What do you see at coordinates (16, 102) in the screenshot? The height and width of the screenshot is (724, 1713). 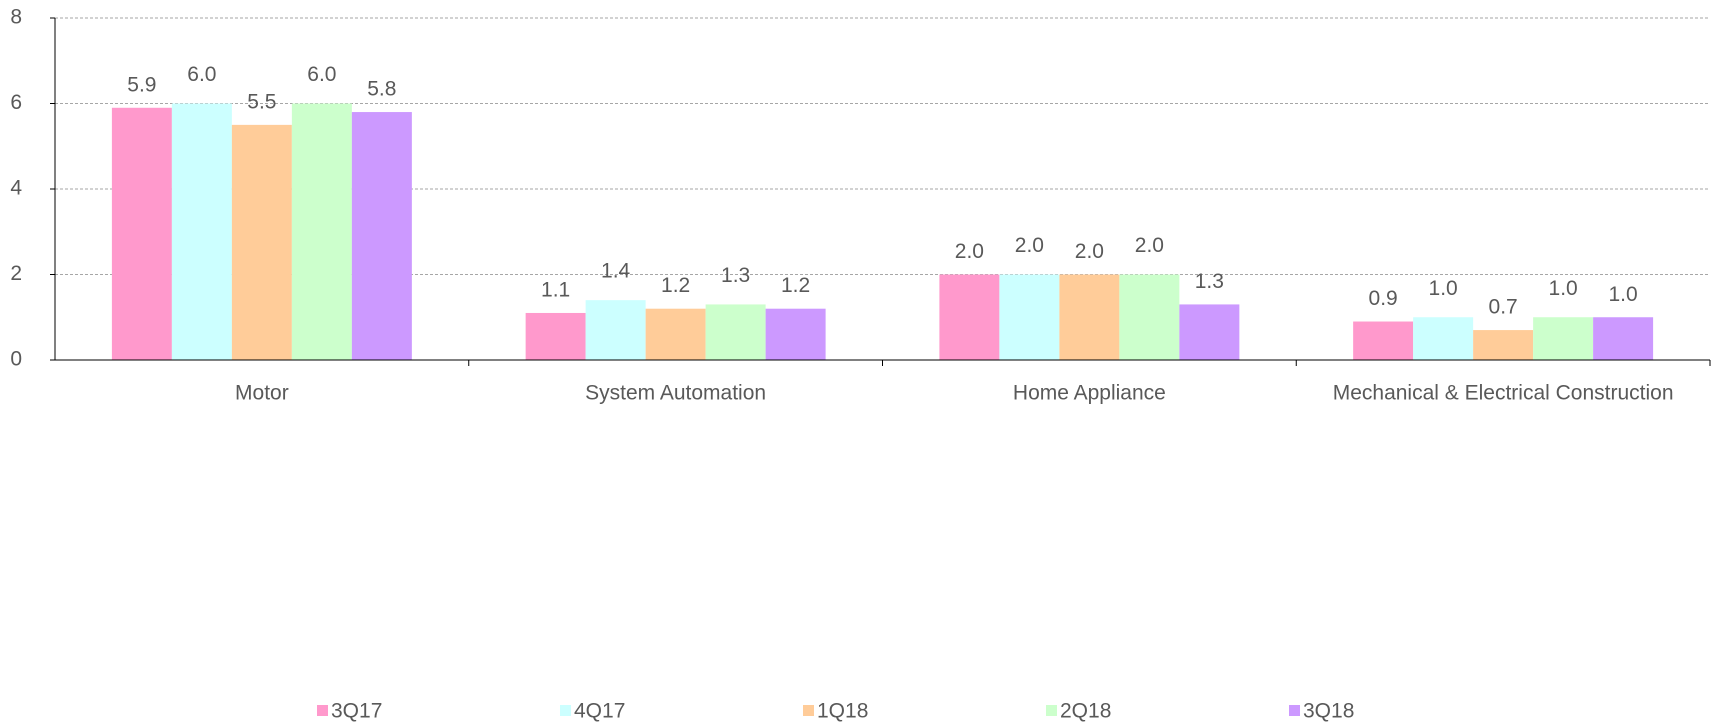 I see `y-tick-label: 6` at bounding box center [16, 102].